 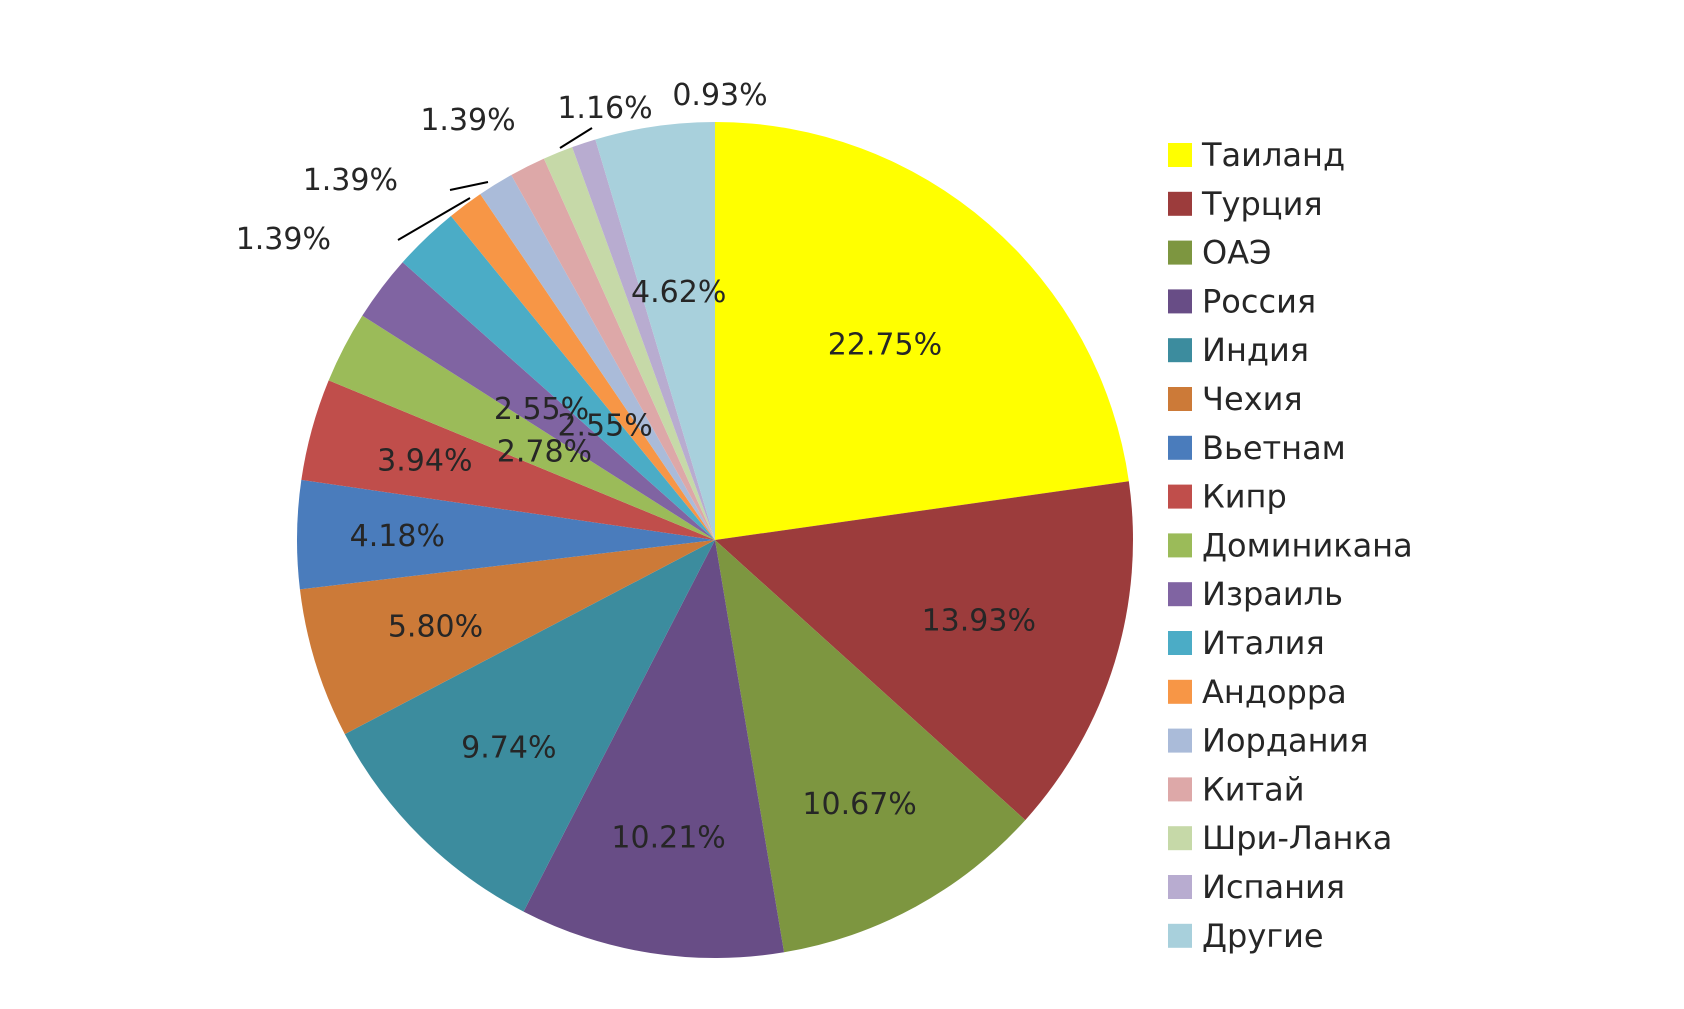 What do you see at coordinates (668, 837) in the screenshot?
I see `slice-label-4: 10.21%` at bounding box center [668, 837].